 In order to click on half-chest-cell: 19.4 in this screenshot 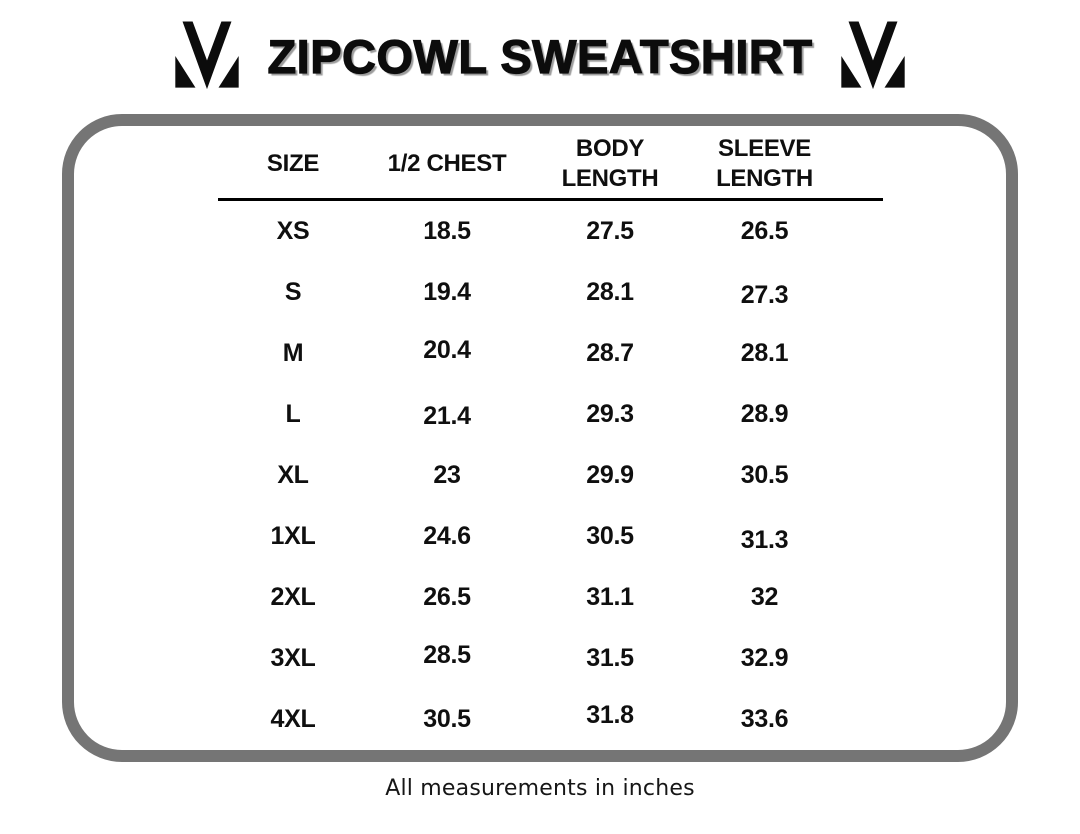, I will do `click(447, 292)`.